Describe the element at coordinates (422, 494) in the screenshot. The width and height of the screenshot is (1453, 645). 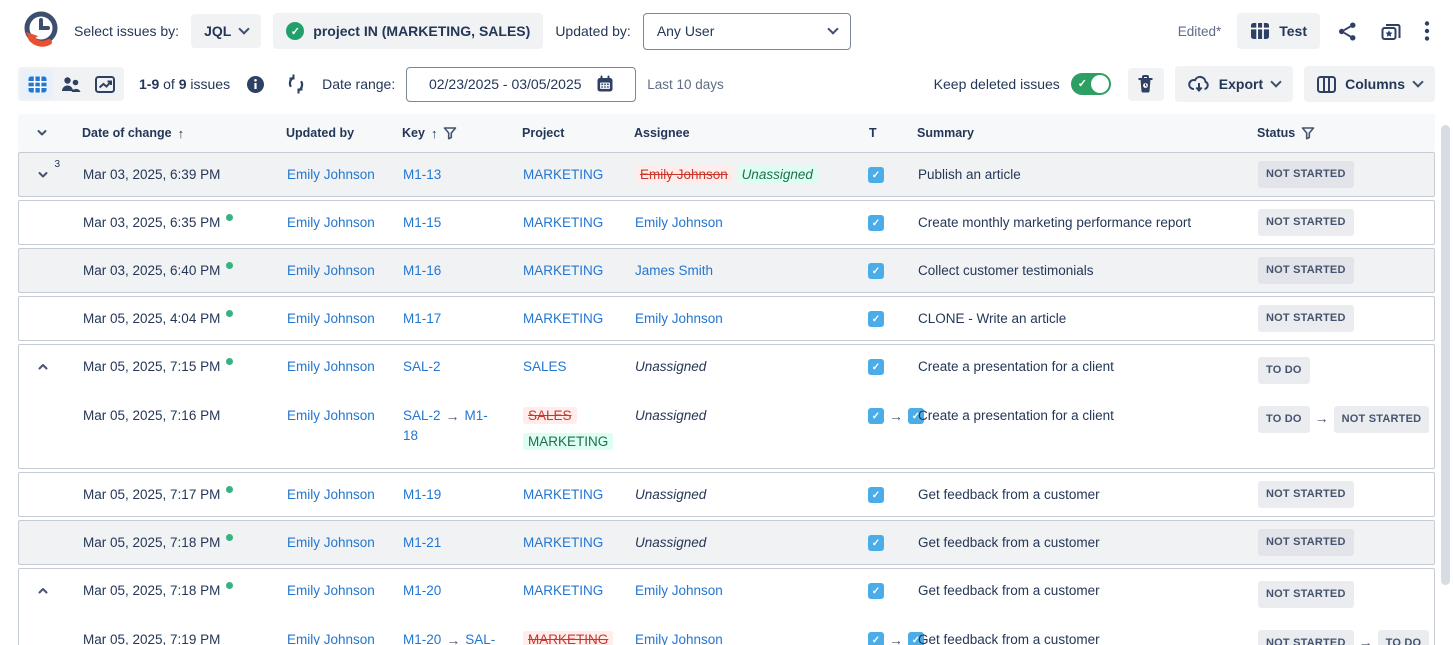
I see `issue-key-link: M1-19` at that location.